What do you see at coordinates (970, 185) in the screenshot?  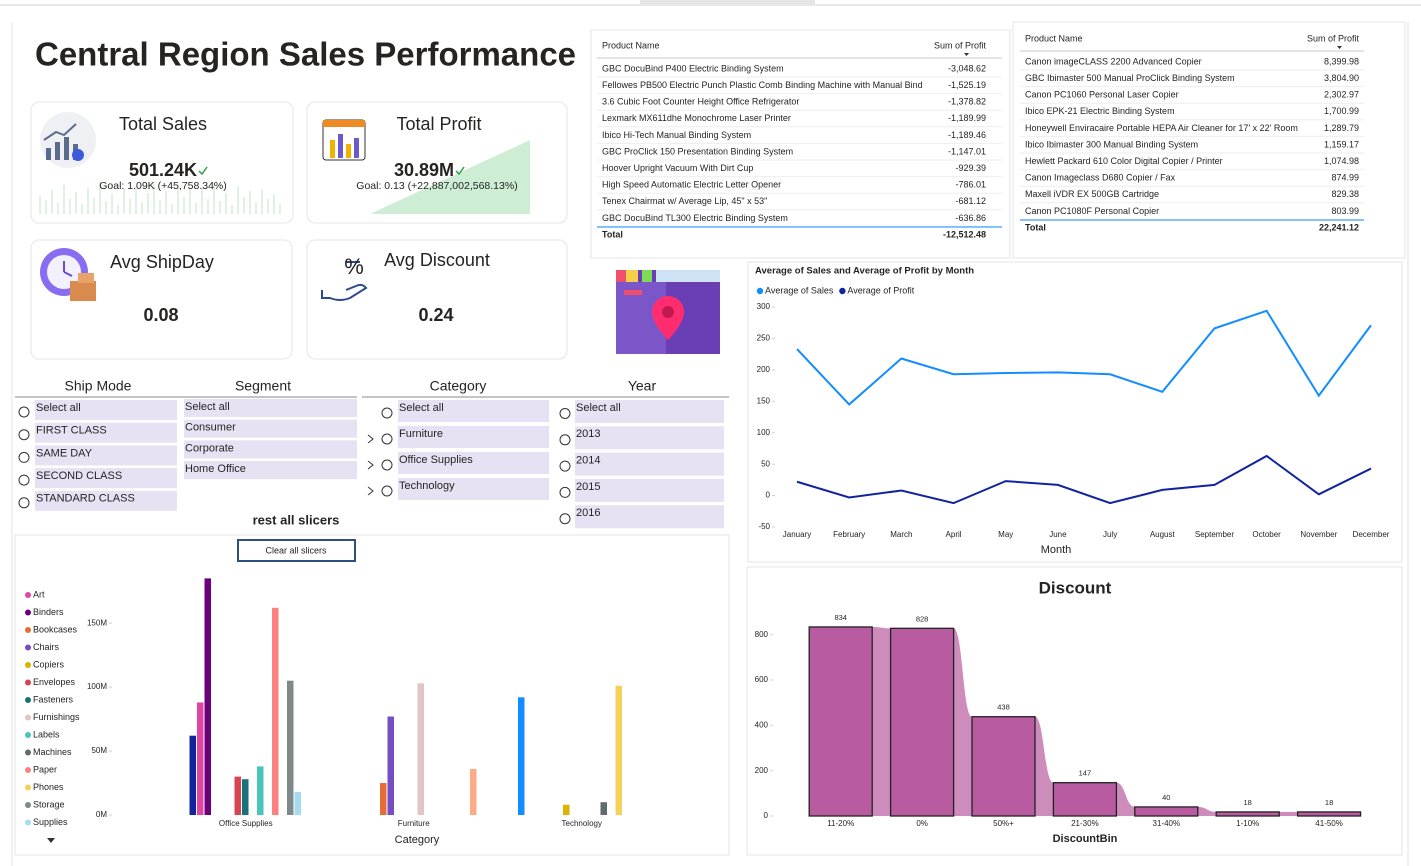 I see `table-cell: -786.01` at bounding box center [970, 185].